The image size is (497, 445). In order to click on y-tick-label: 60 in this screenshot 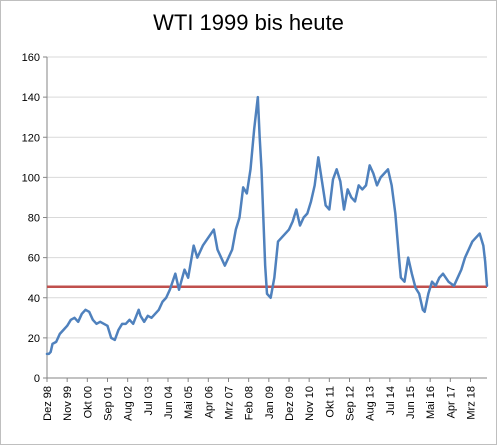, I will do `click(34, 259)`.